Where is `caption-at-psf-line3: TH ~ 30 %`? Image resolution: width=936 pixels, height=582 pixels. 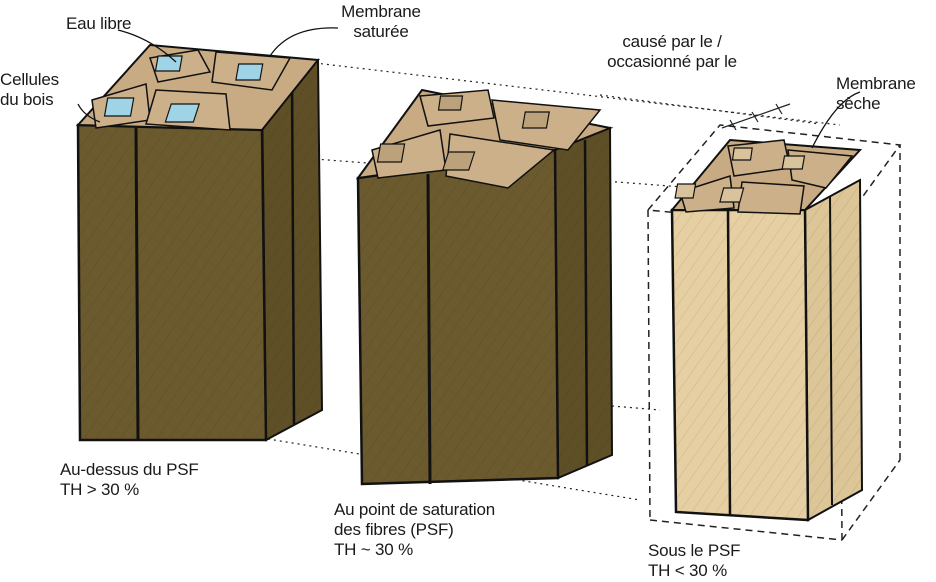 caption-at-psf-line3: TH ~ 30 % is located at coordinates (373, 549).